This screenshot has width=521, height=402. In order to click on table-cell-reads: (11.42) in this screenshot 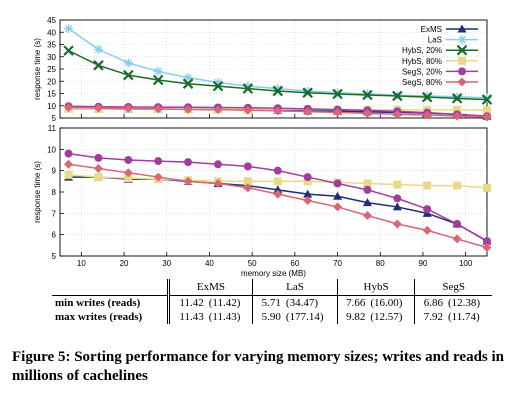, I will do `click(224, 303)`.